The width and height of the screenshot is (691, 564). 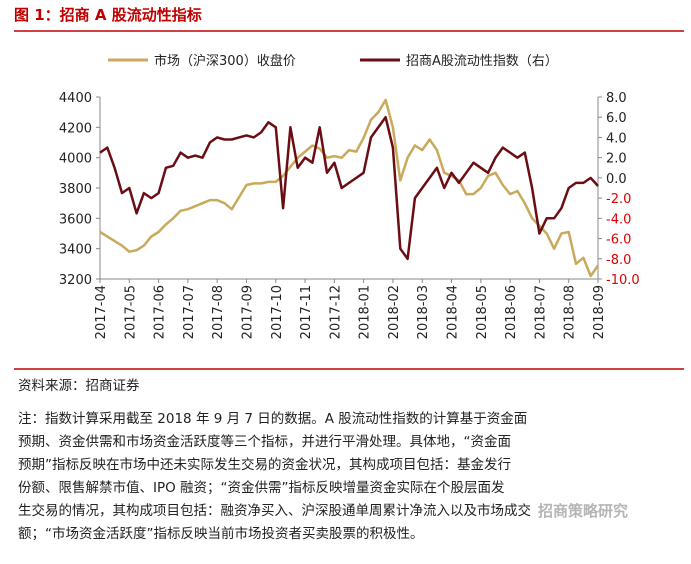 I want to click on watermark: 招商策略研究, so click(x=583, y=511).